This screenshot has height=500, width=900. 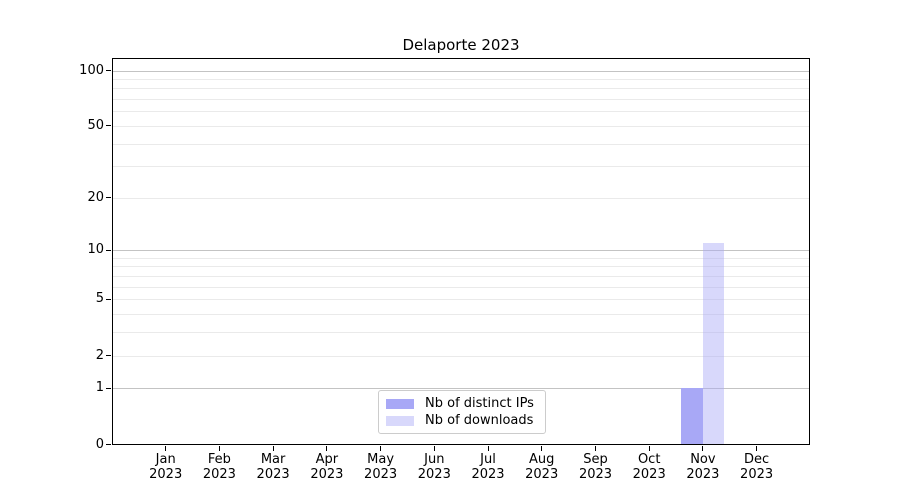 I want to click on x-tick-label: Sep 2023, so click(x=595, y=467).